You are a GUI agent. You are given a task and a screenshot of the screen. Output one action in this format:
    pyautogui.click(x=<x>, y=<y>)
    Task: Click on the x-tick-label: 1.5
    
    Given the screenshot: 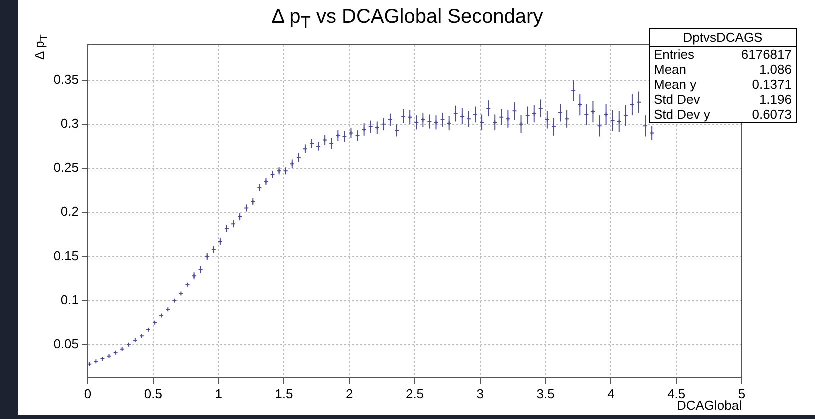 What is the action you would take?
    pyautogui.click(x=284, y=394)
    